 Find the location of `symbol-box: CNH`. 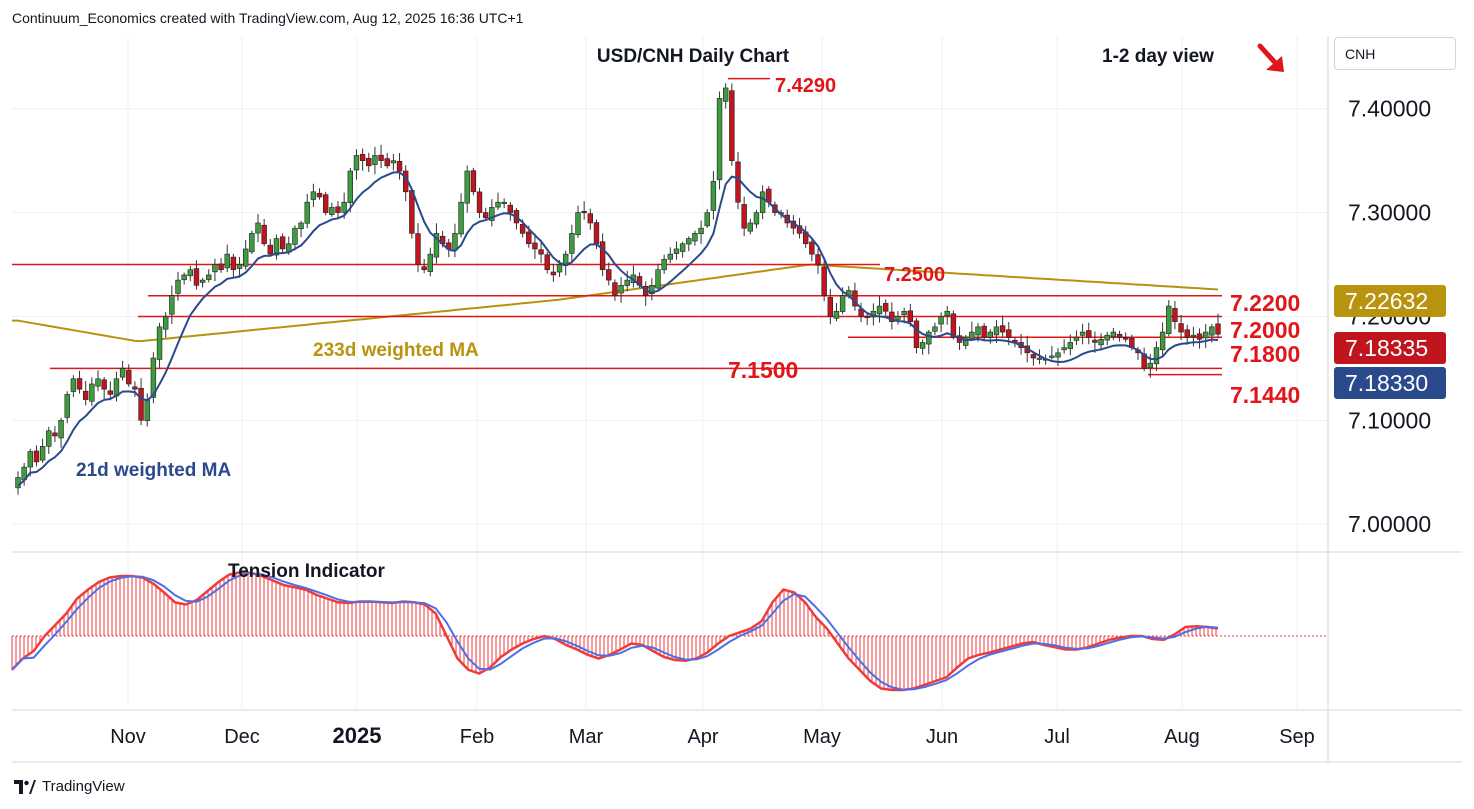

symbol-box: CNH is located at coordinates (1395, 53).